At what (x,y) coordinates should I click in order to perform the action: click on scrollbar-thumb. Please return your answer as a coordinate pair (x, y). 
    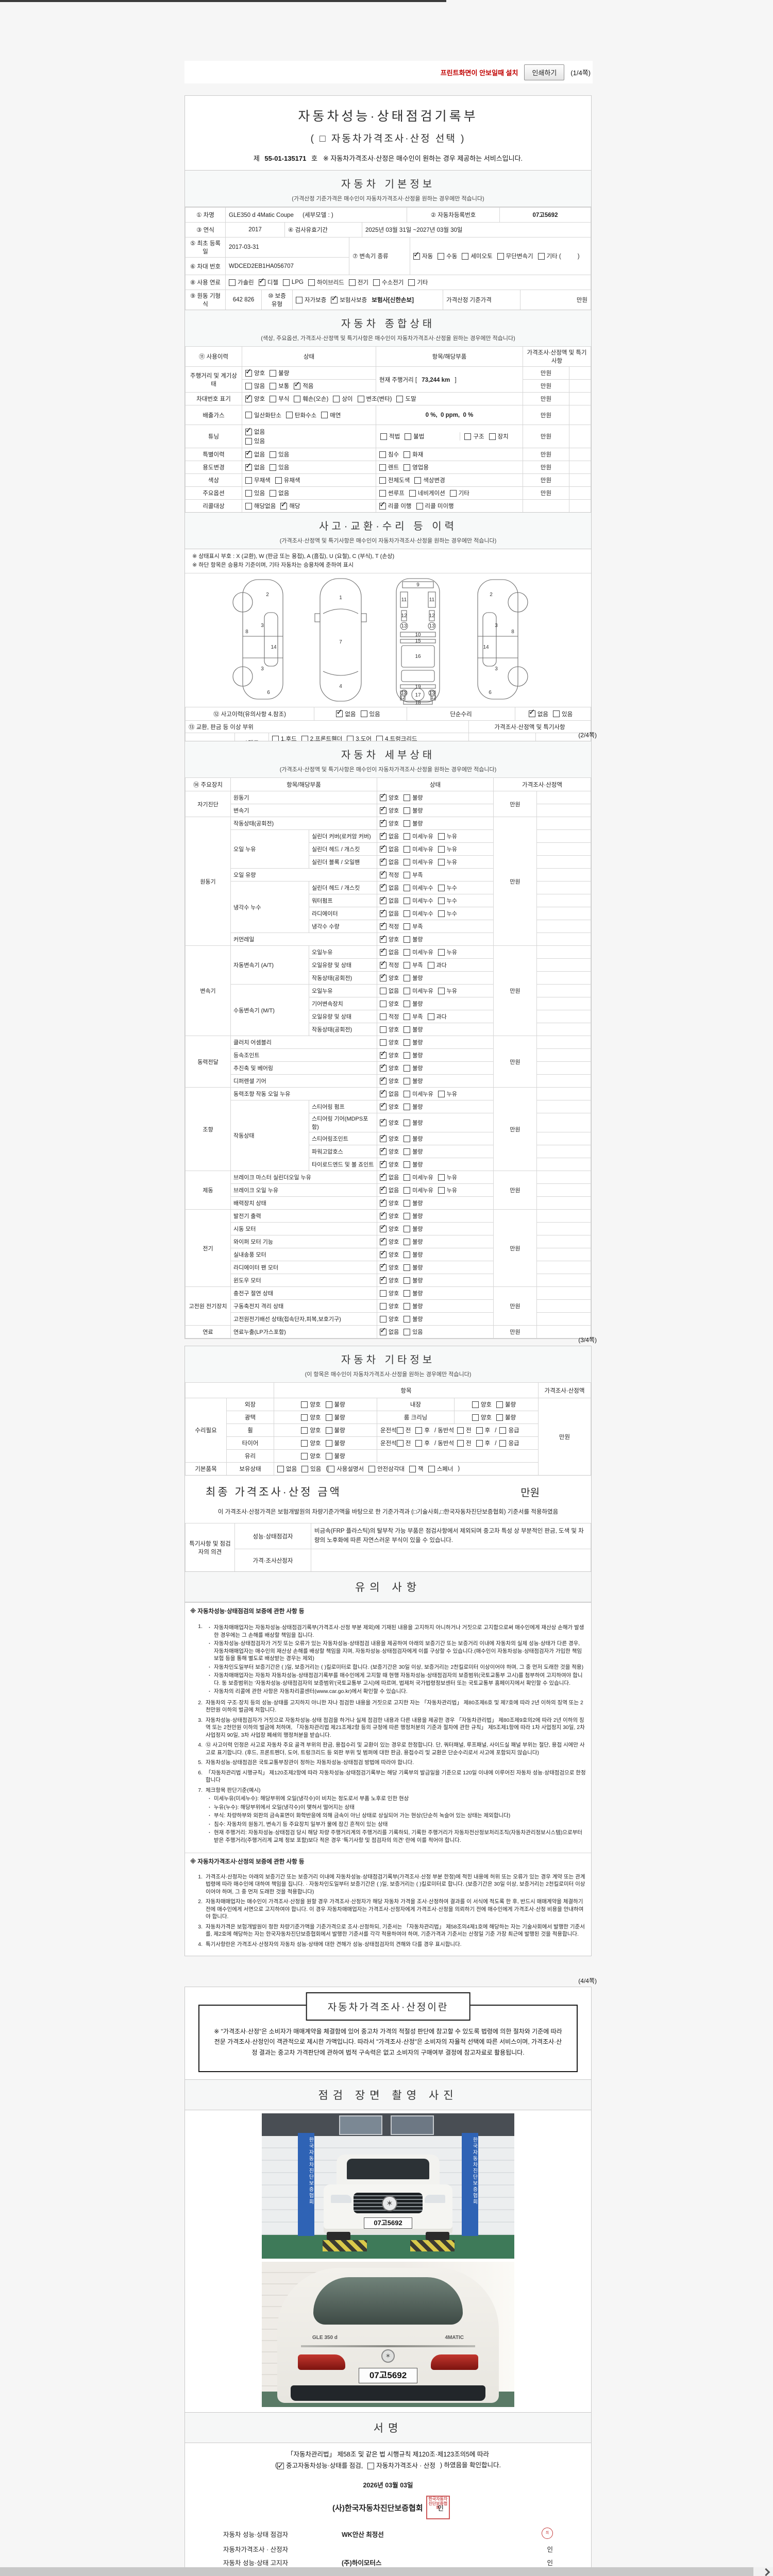
    Looking at the image, I should click on (376, 2571).